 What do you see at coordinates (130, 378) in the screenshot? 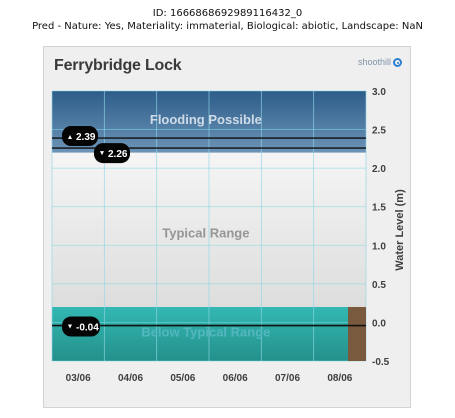
I see `x-tick-label: 04/06` at bounding box center [130, 378].